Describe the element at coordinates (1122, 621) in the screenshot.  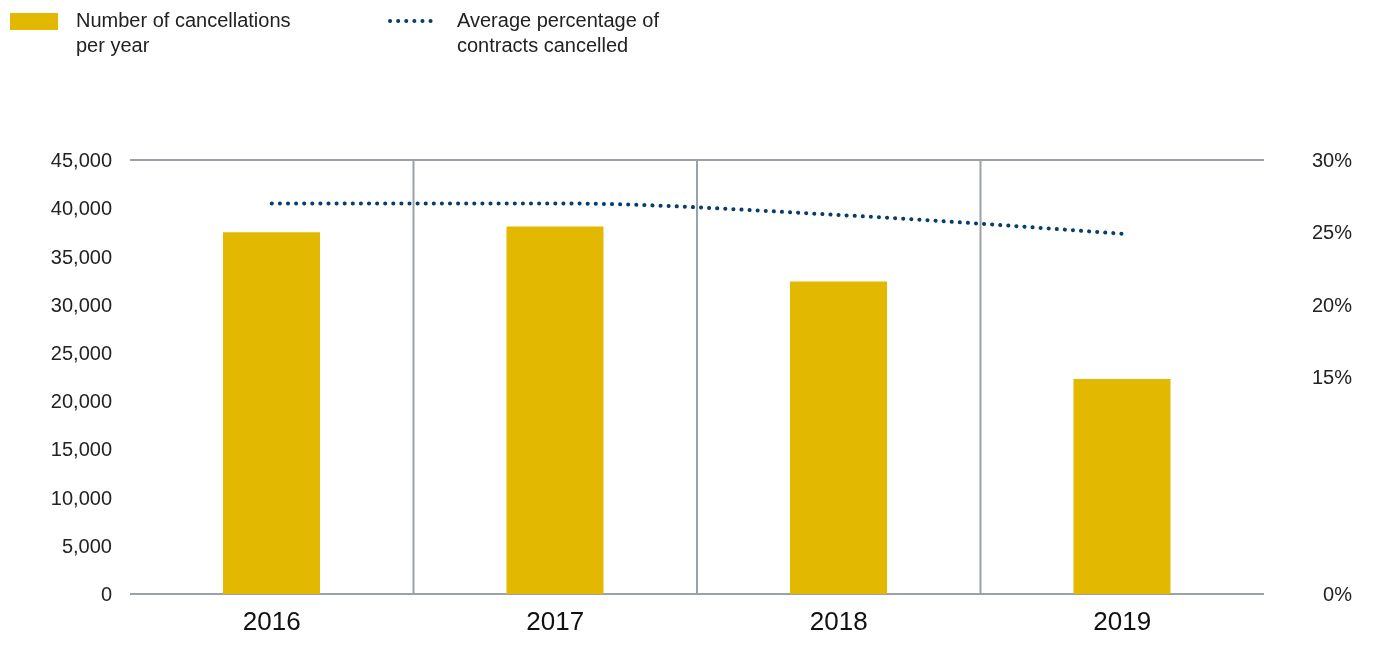
I see `x-tick-label: 2019` at that location.